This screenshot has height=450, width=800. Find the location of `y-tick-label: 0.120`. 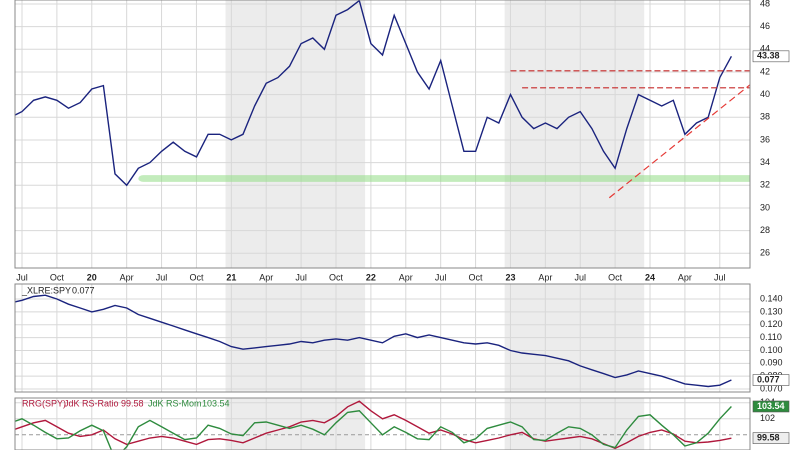

y-tick-label: 0.120 is located at coordinates (771, 324).